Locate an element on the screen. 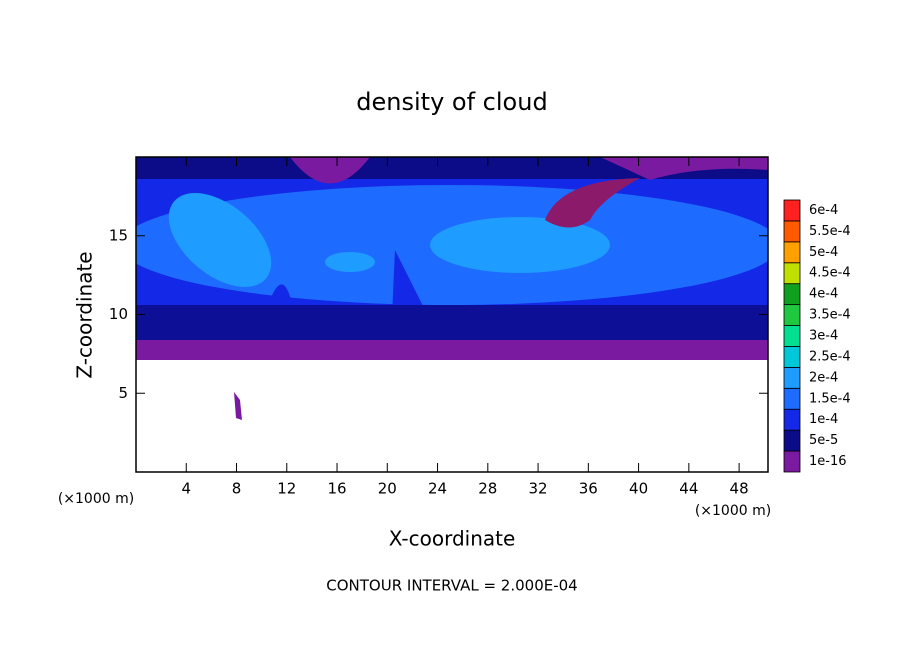 Image resolution: width=904 pixels, height=654 pixels. colorbar-label: 3e-4 is located at coordinates (823, 336).